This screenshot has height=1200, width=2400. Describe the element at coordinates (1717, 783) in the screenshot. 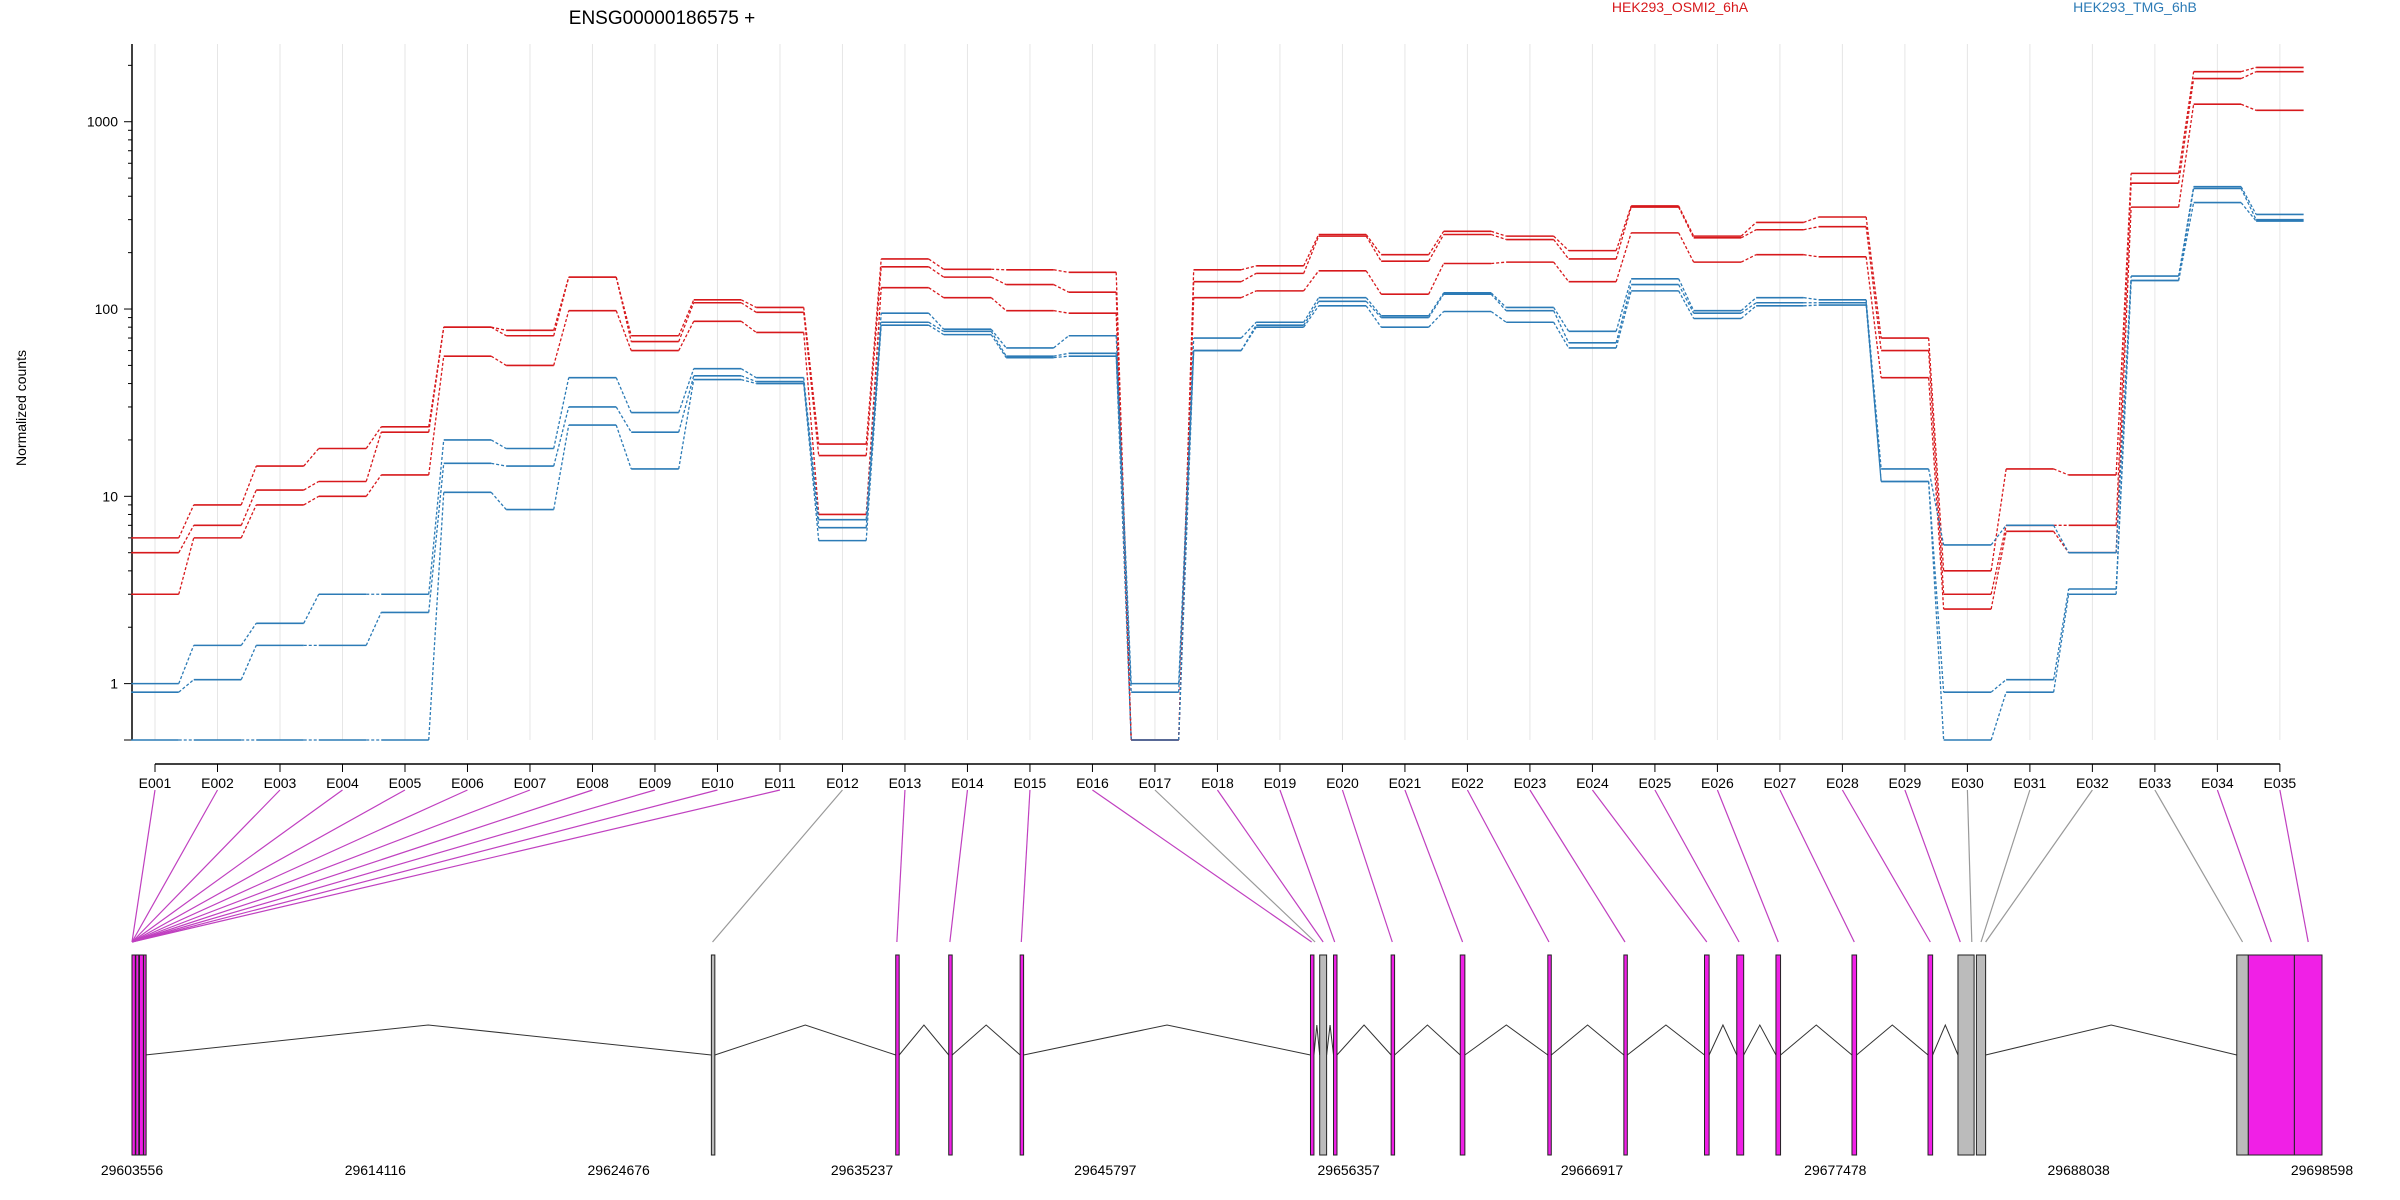

I see `x-tick-label: E026` at that location.